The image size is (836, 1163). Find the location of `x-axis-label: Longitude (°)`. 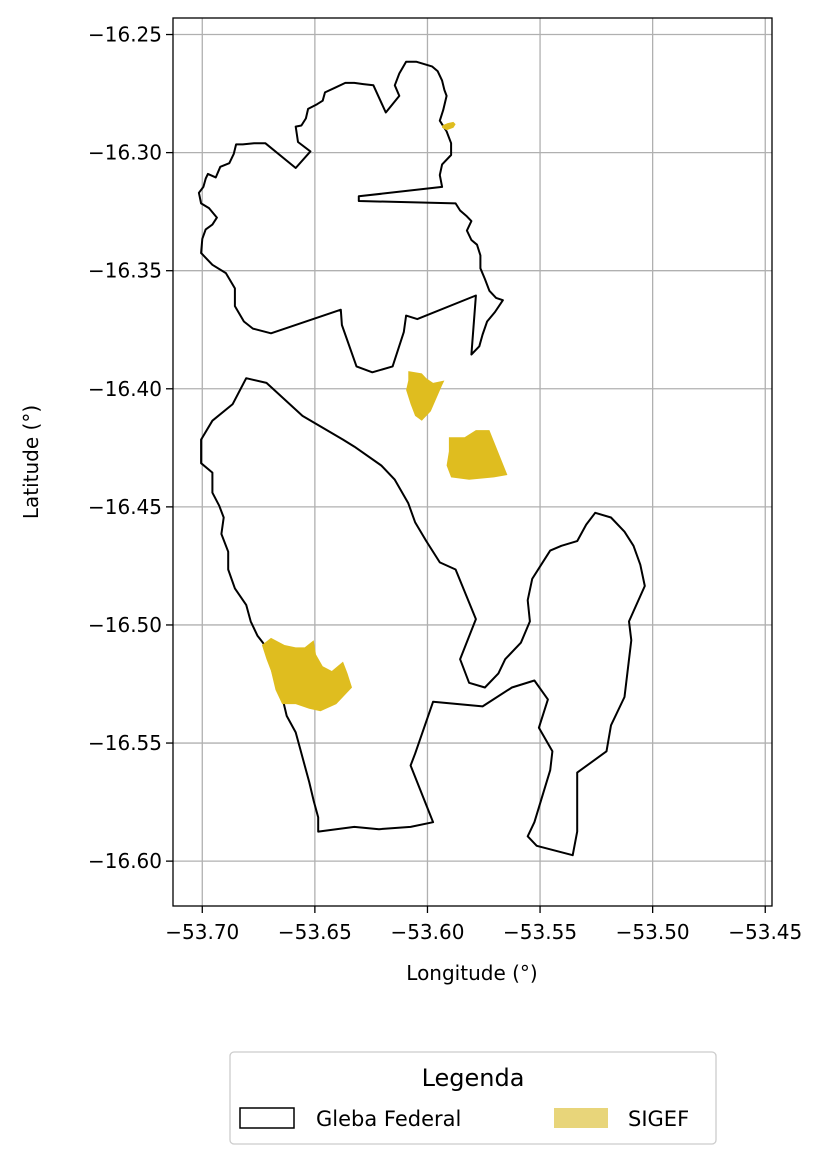

x-axis-label: Longitude (°) is located at coordinates (471, 973).